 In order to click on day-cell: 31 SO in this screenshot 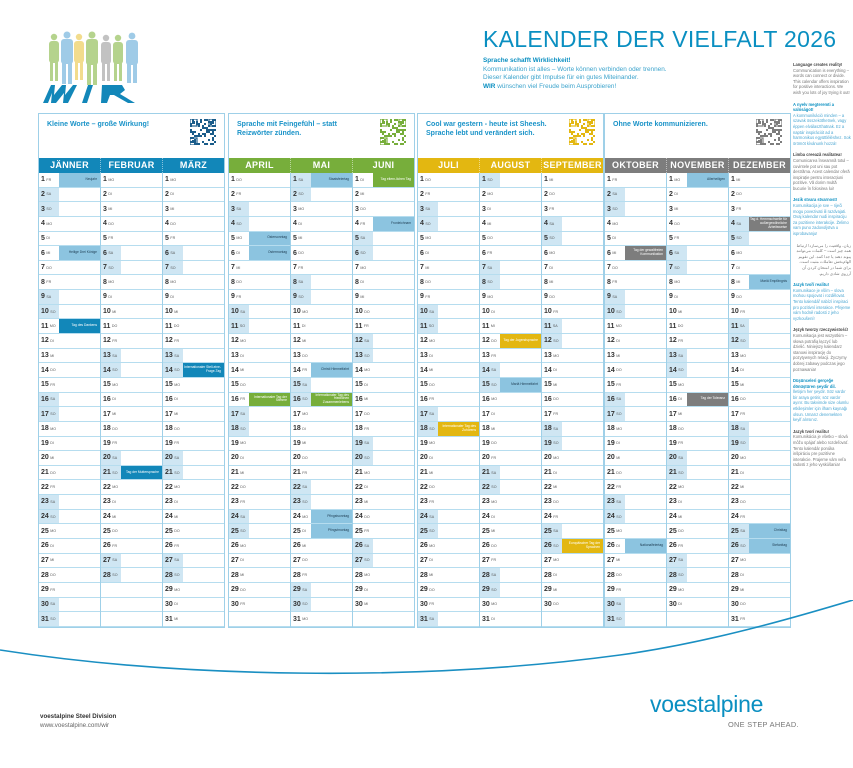, I will do `click(635, 619)`.